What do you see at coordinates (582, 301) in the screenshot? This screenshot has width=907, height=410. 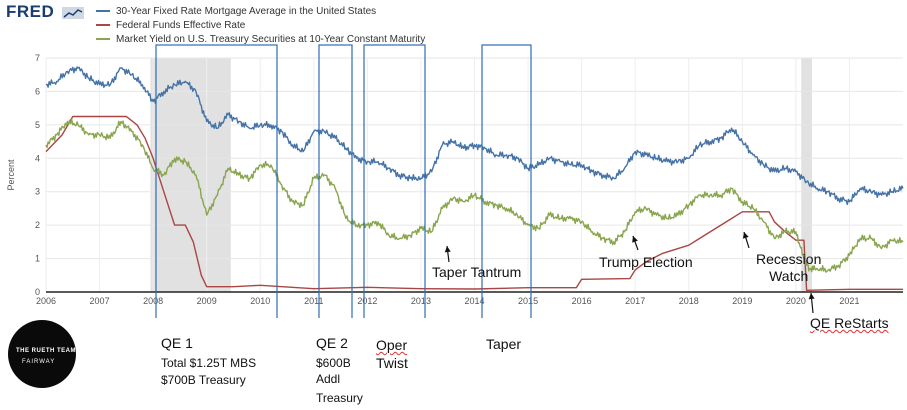 I see `x-tick-label-2016: 2016` at bounding box center [582, 301].